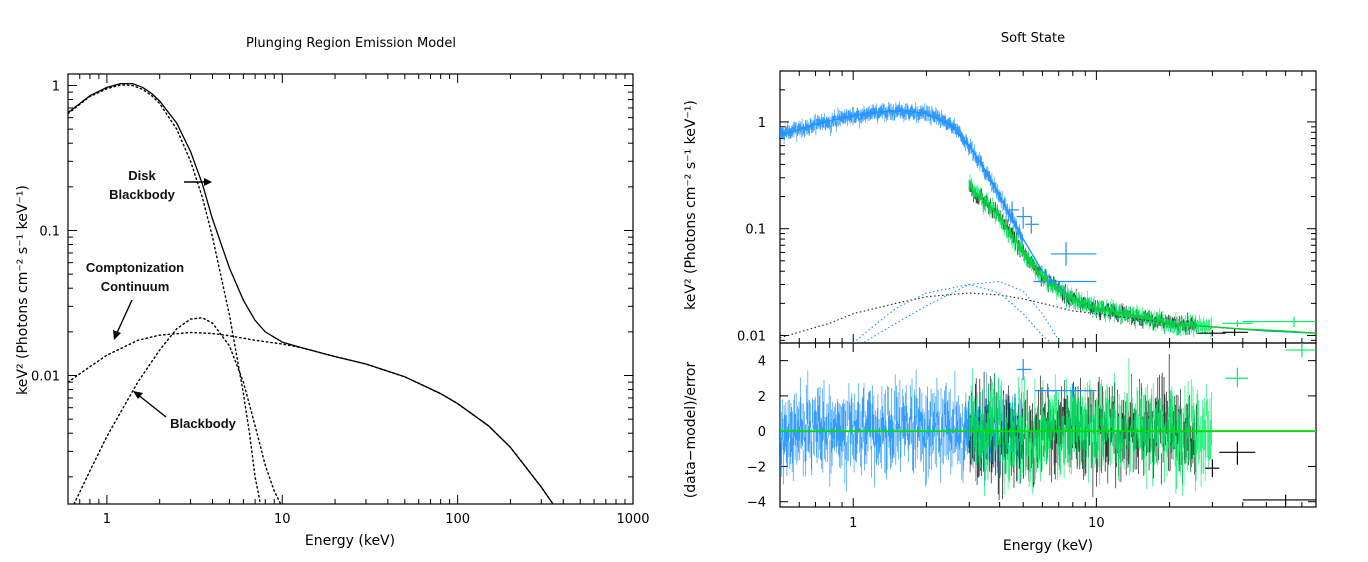 Image resolution: width=1368 pixels, height=562 pixels. I want to click on annotation-blackbody-line1: Blackbody, so click(203, 423).